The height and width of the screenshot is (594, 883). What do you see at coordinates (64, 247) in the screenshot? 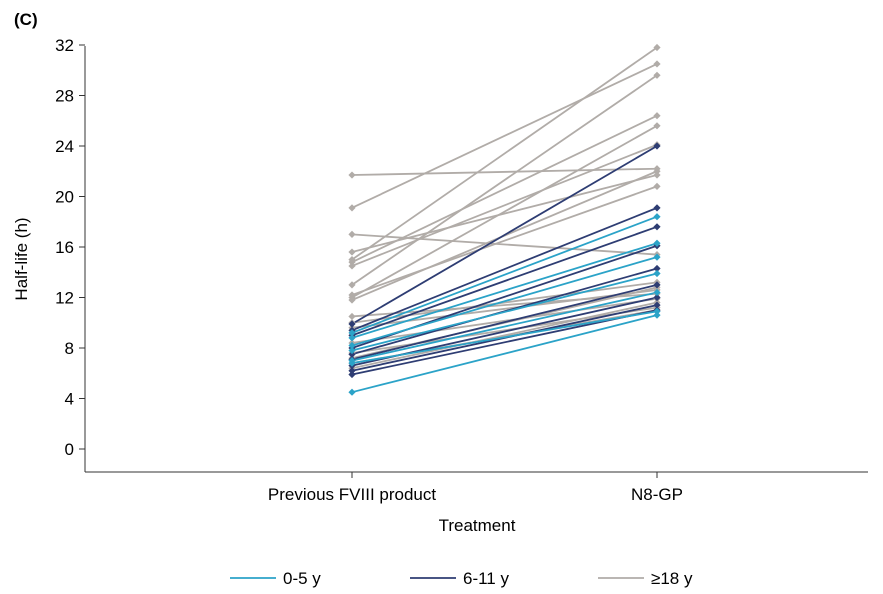
I see `y-tick-label: 16` at bounding box center [64, 247].